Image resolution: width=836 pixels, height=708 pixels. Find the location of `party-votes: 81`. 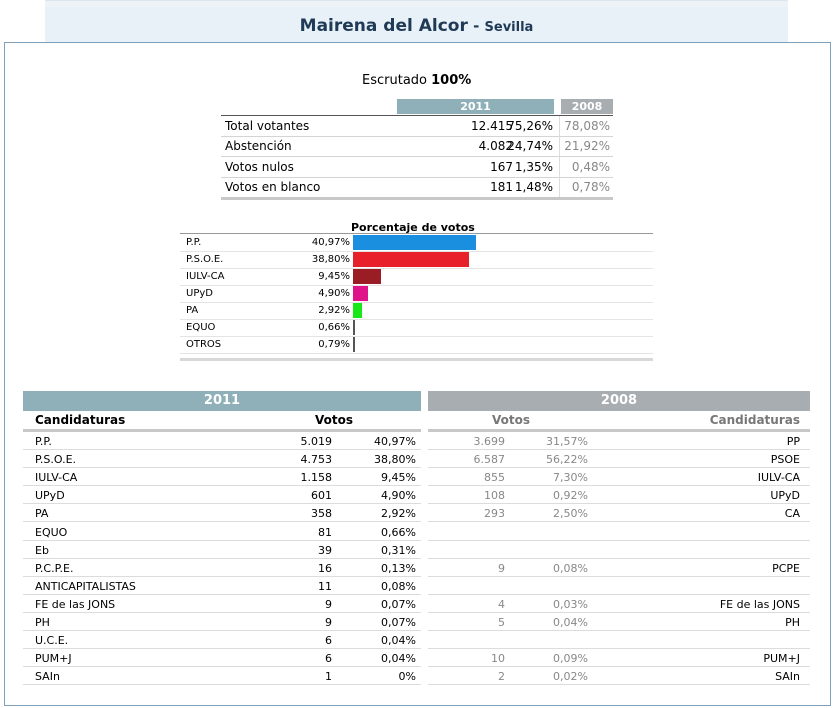

party-votes: 81 is located at coordinates (325, 532).